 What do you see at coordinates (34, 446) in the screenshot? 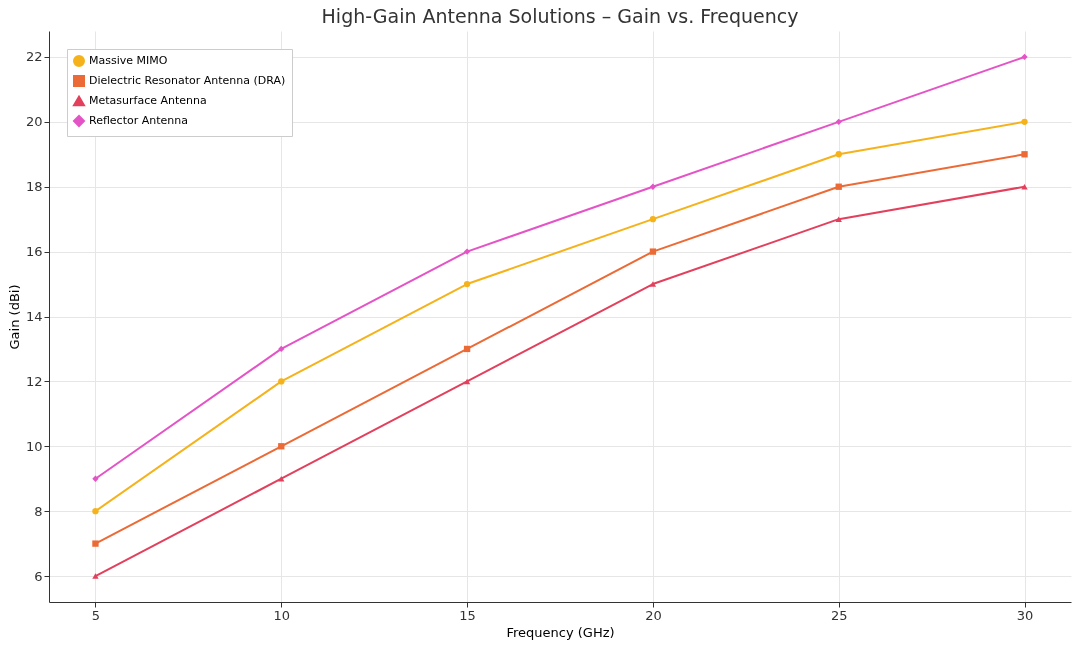
I see `y-tick-label: 10` at bounding box center [34, 446].